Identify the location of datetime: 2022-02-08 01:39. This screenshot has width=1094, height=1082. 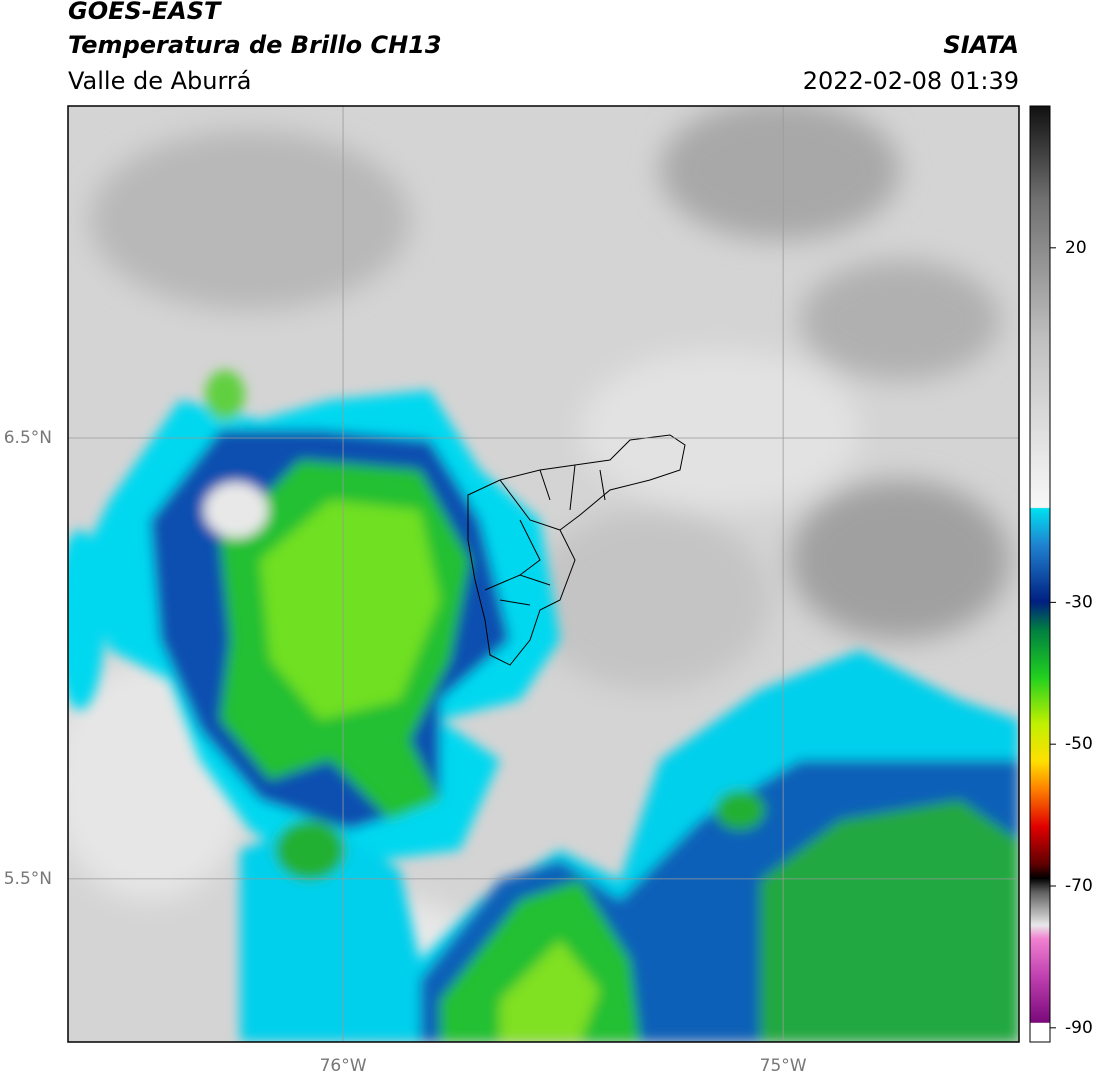
(911, 81).